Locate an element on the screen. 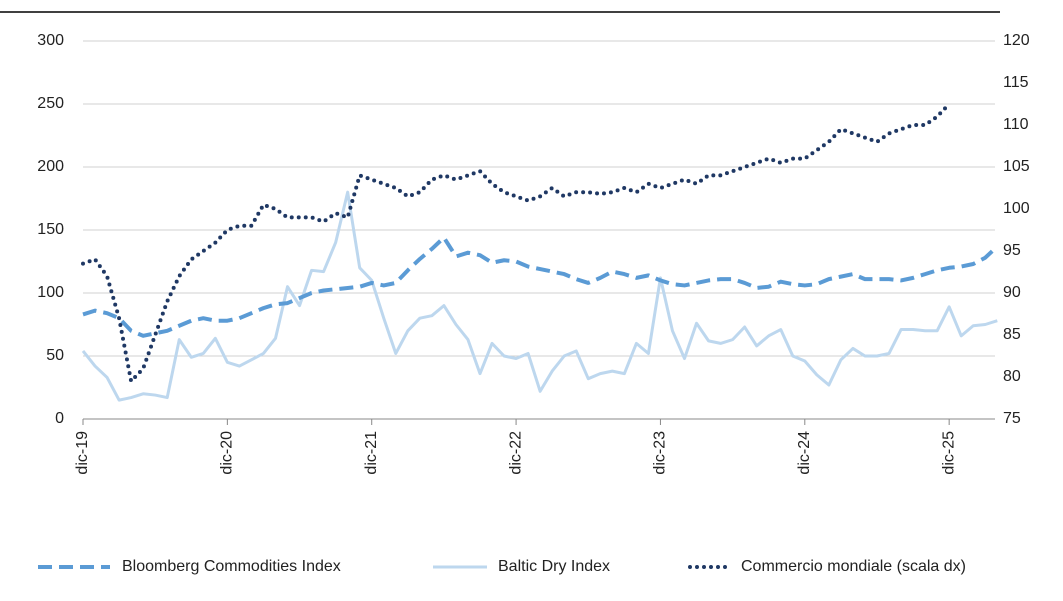 The image size is (1063, 601). y2-tick-label: 95 is located at coordinates (1012, 250).